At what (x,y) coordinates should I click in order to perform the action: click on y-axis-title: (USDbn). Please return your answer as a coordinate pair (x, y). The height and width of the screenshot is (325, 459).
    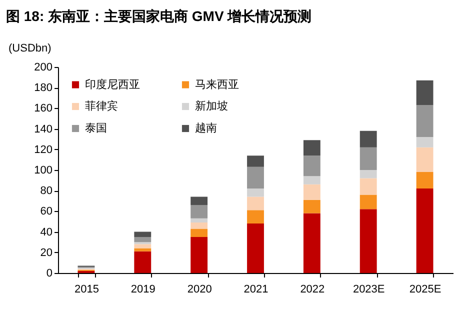
    Looking at the image, I should click on (30, 48).